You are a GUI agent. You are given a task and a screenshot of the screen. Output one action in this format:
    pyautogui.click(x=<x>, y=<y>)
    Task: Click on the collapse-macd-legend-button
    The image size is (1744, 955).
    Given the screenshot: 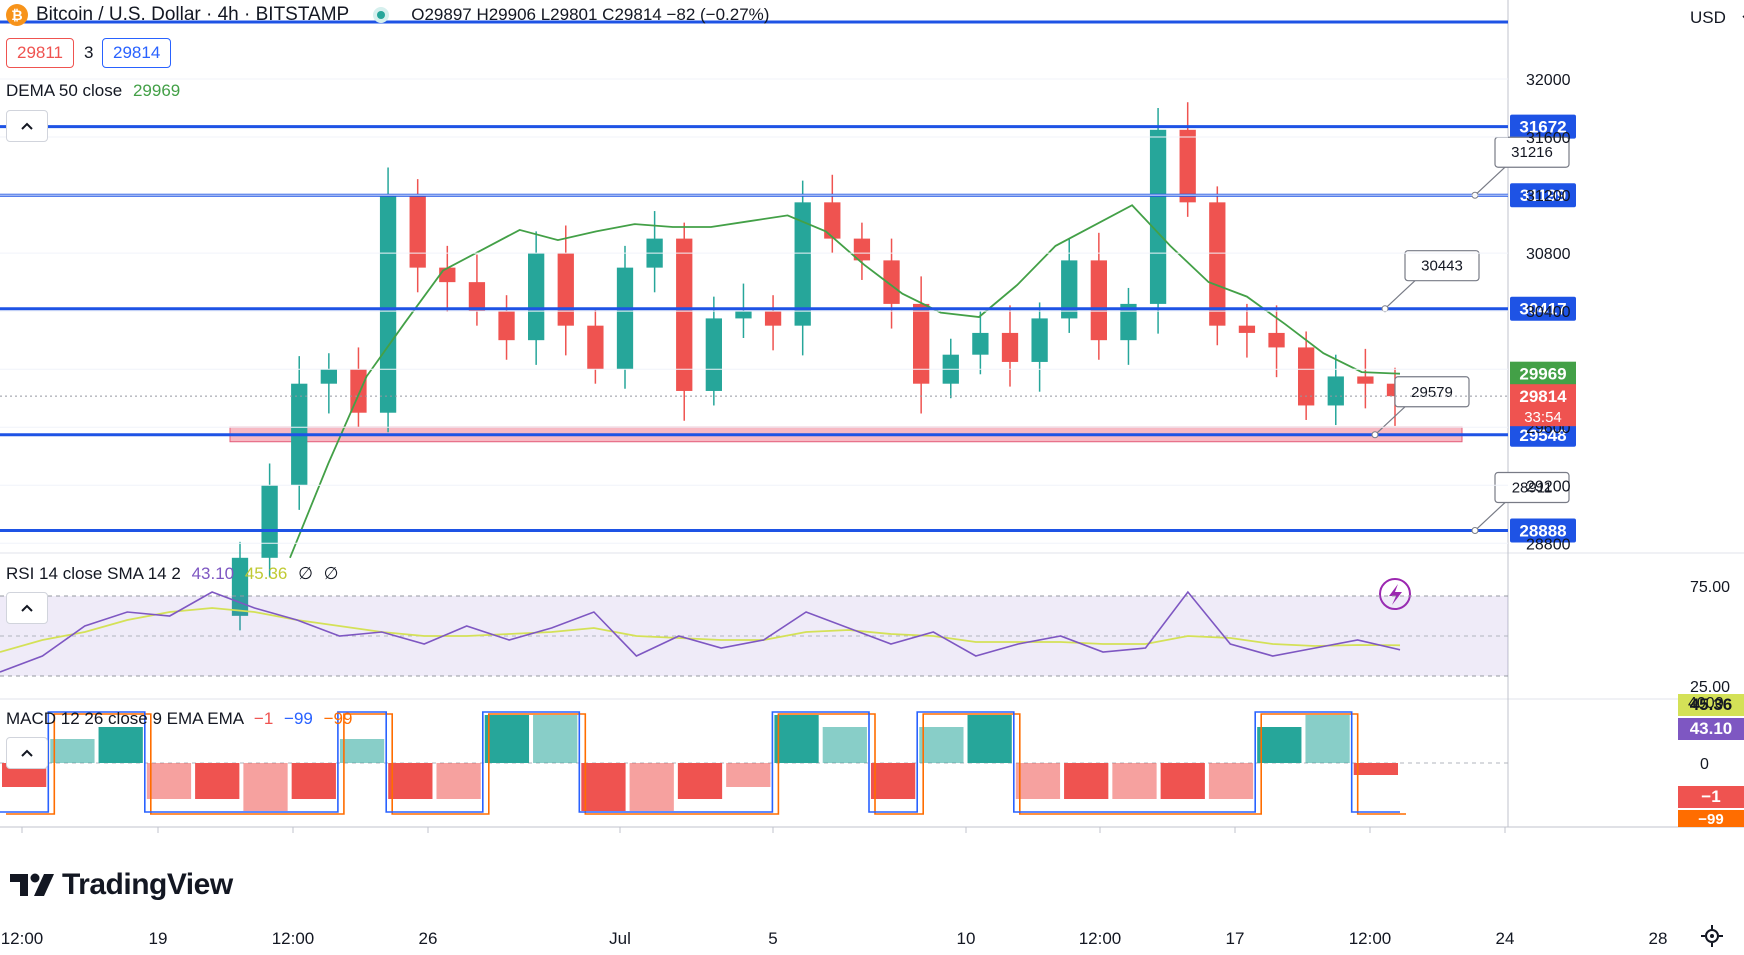 What is the action you would take?
    pyautogui.click(x=27, y=753)
    